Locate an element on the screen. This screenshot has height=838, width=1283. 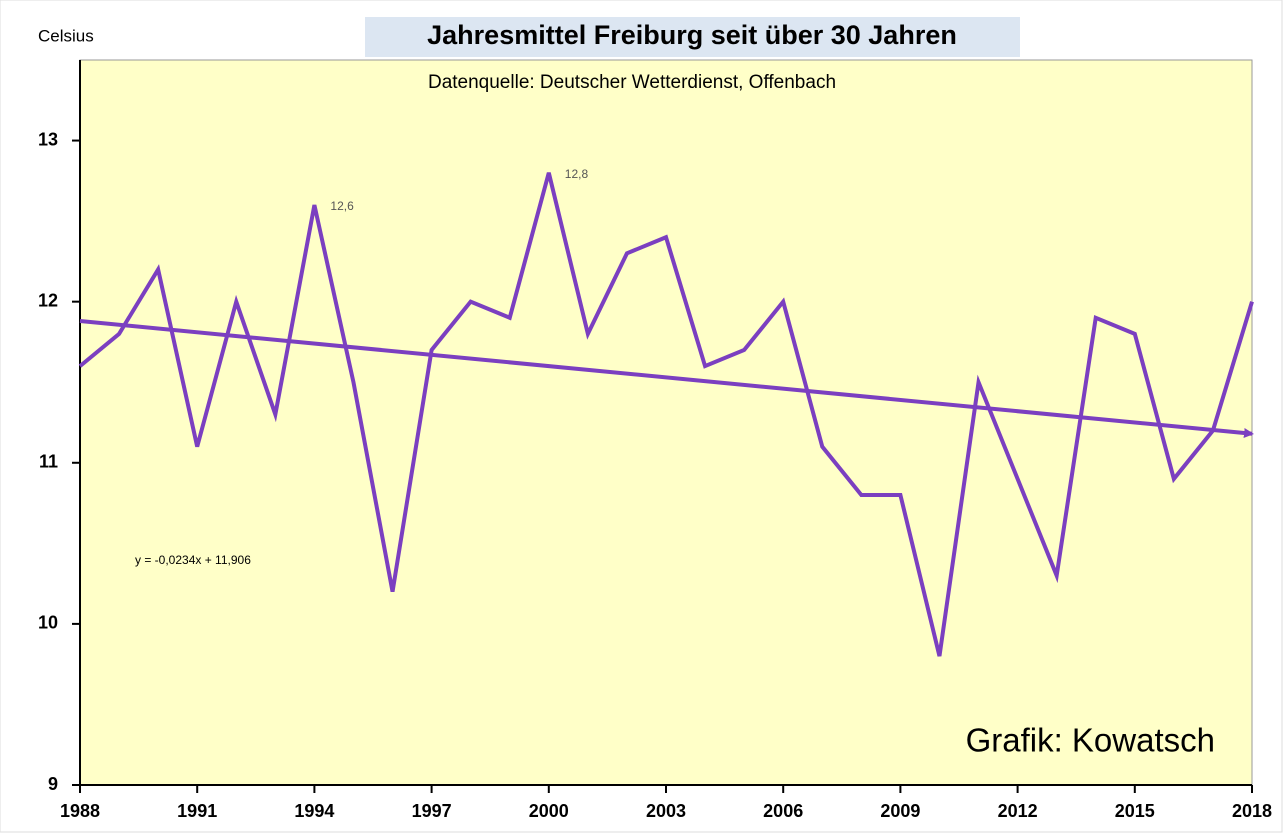
x-tick-label: 2012 is located at coordinates (1018, 811).